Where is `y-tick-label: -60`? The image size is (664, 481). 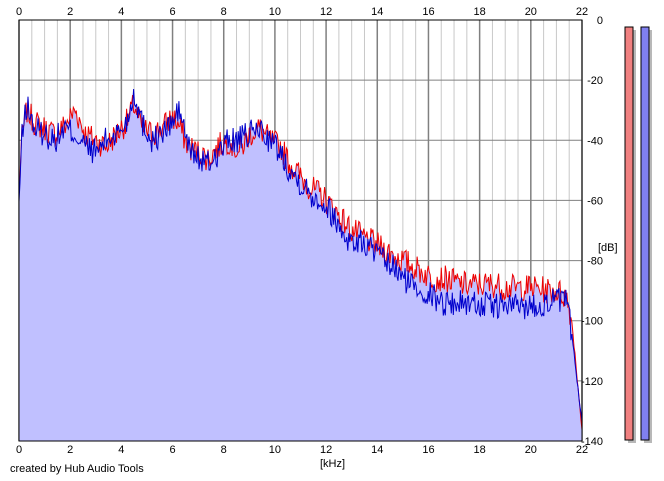
y-tick-label: -60 is located at coordinates (595, 201).